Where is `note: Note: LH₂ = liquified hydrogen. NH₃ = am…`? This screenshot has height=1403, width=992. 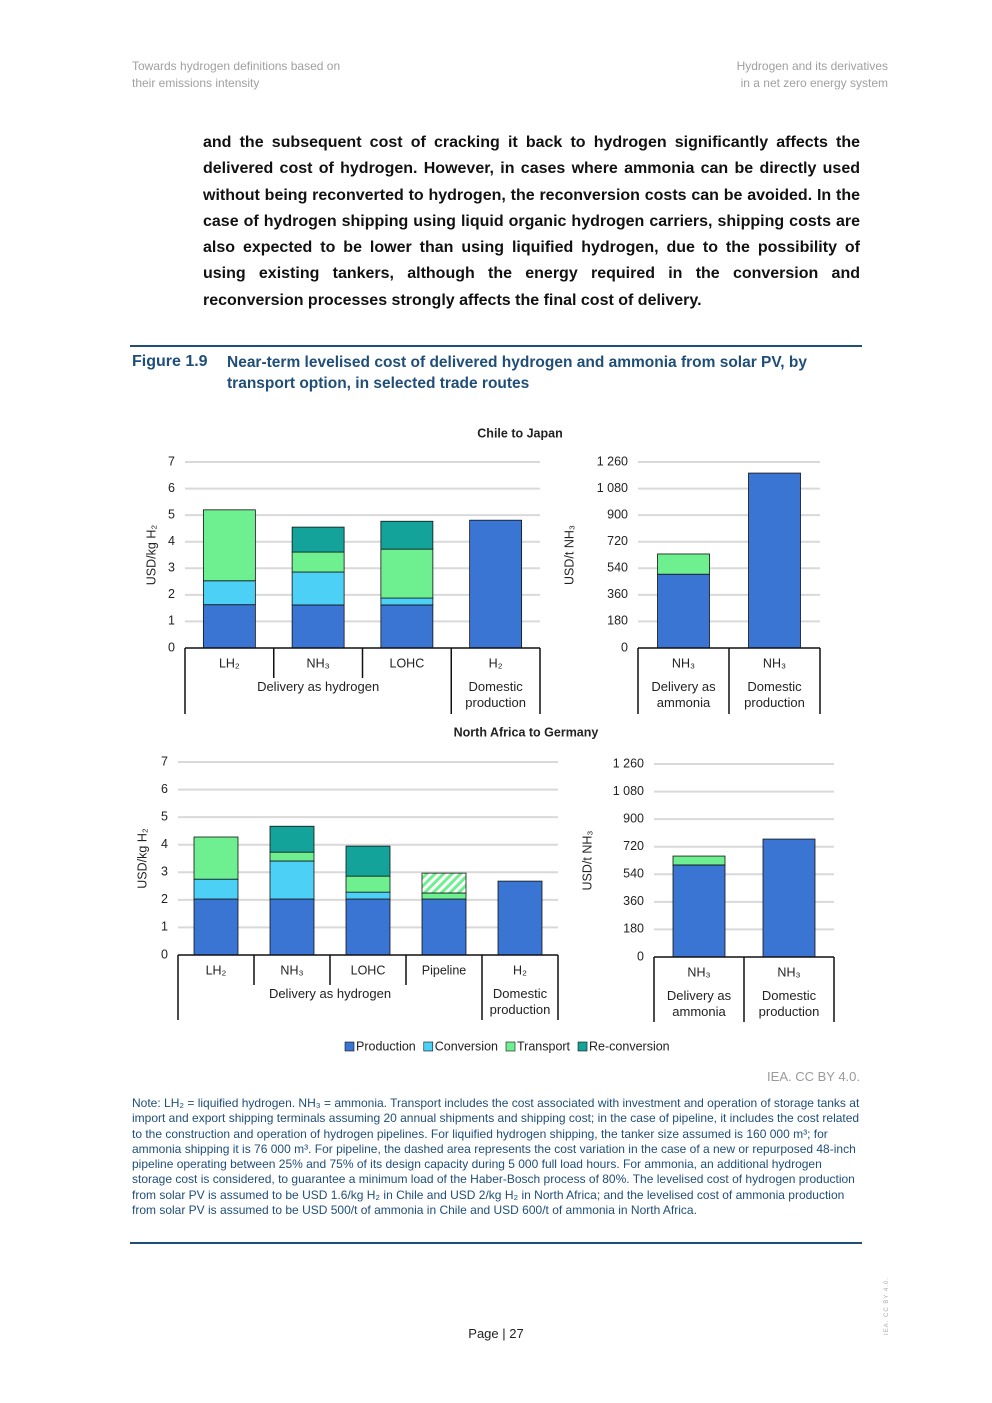
note: Note: LH₂ = liquified hydrogen. NH₃ = am… is located at coordinates (496, 1157).